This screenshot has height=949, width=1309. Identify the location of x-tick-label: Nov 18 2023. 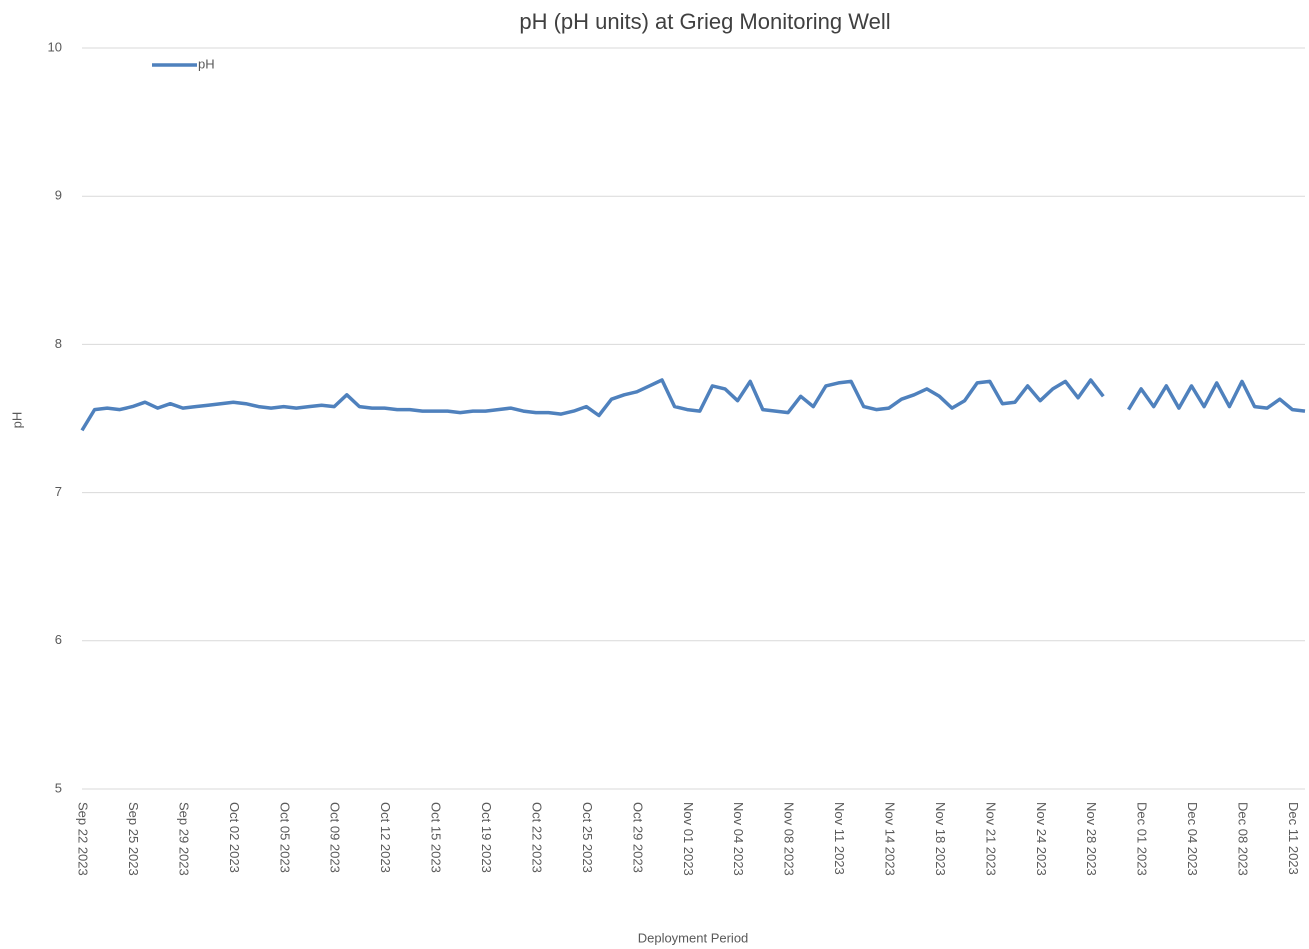
(940, 839).